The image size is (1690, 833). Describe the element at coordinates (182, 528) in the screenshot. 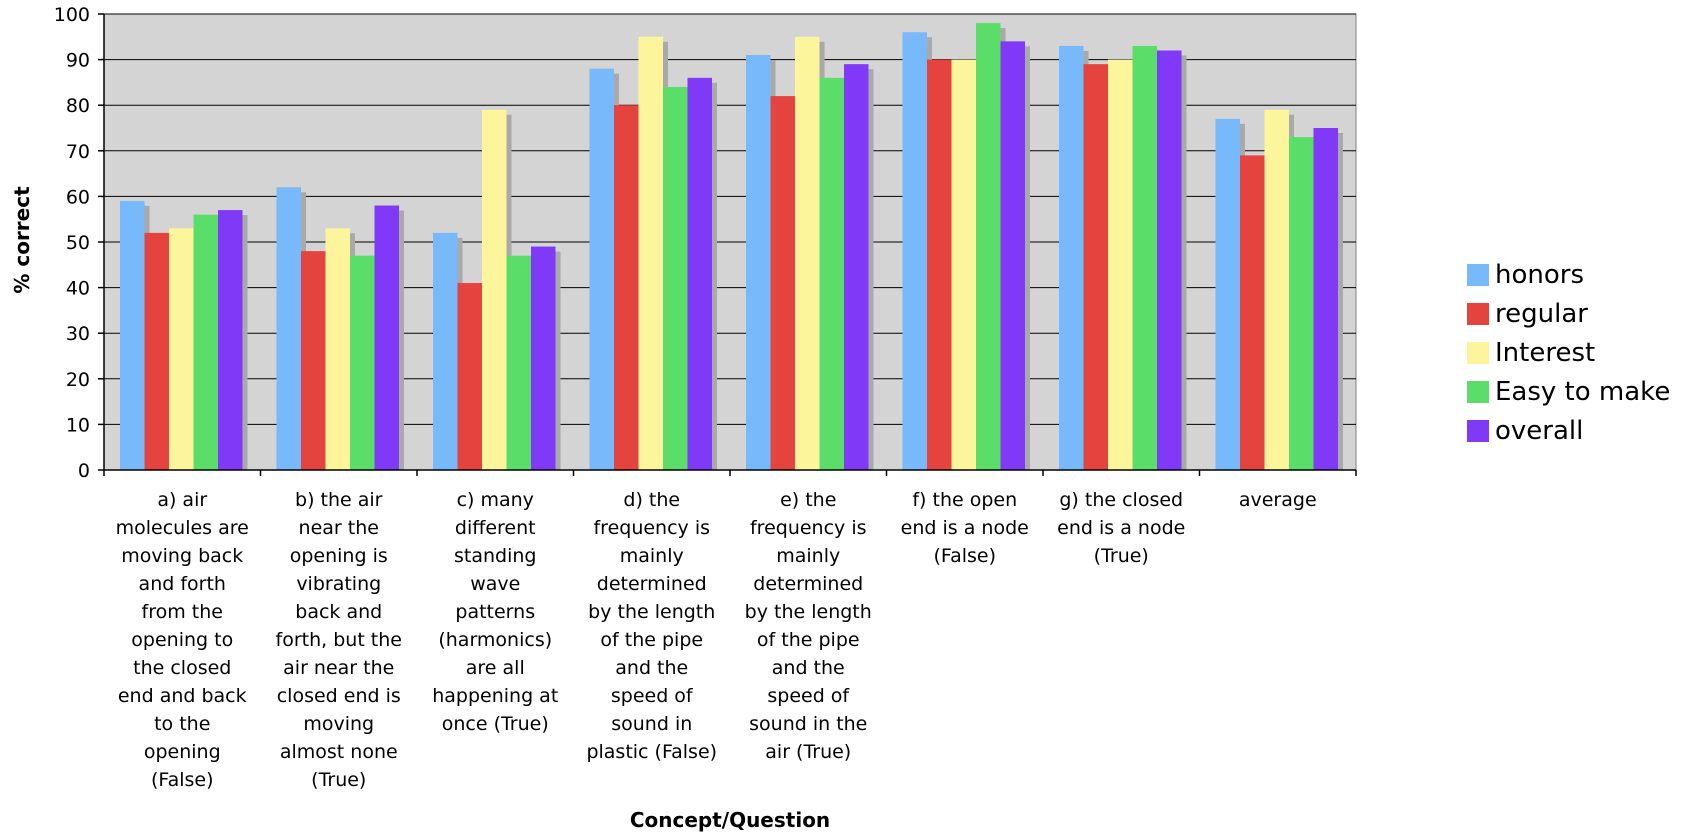

I see `x-tick-label-line: molecules are` at that location.